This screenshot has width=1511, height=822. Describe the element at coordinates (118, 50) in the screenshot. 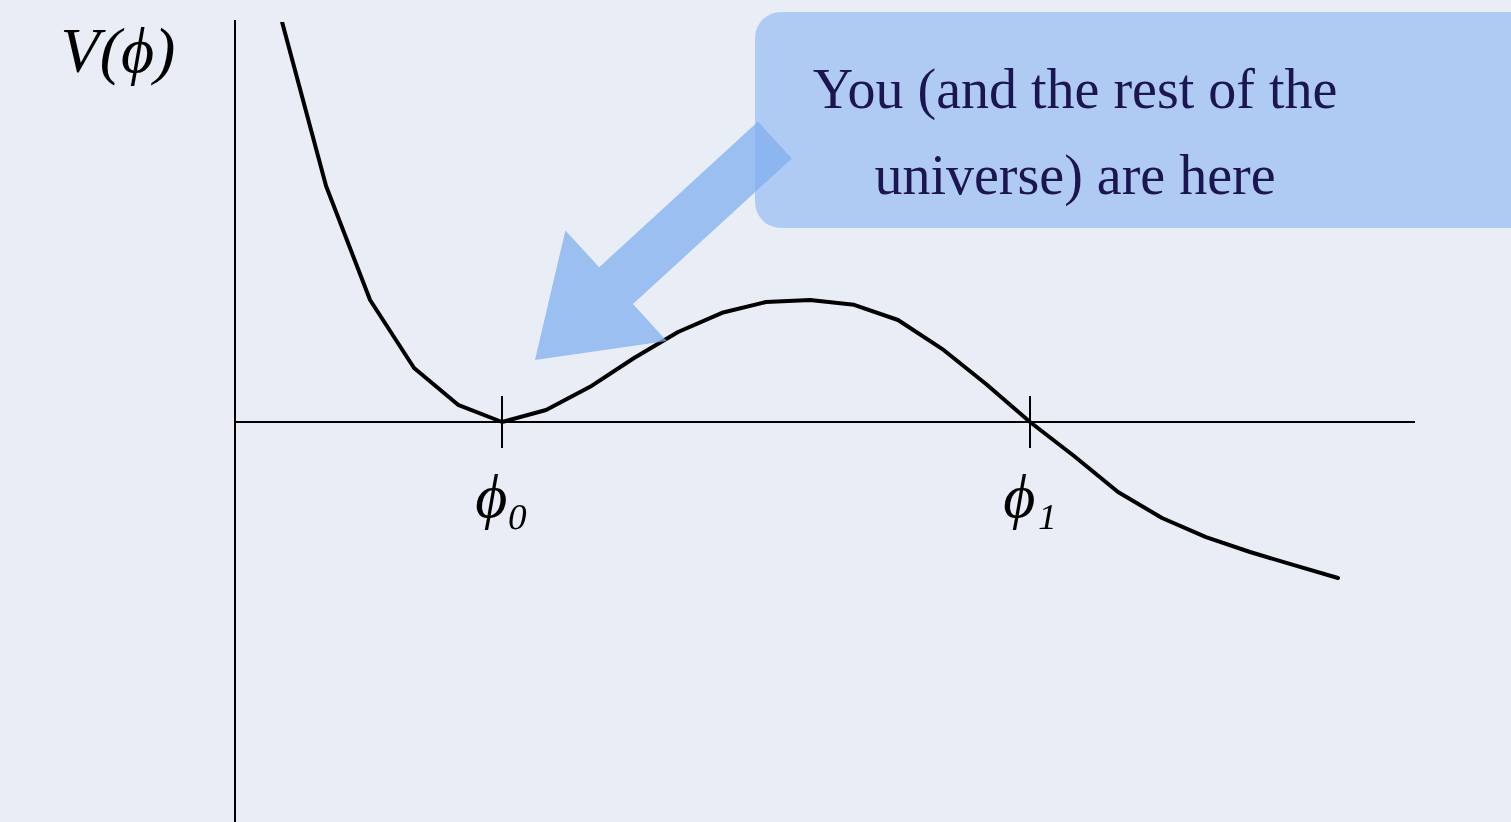

I see `y-axis-title: V(ϕ)` at that location.